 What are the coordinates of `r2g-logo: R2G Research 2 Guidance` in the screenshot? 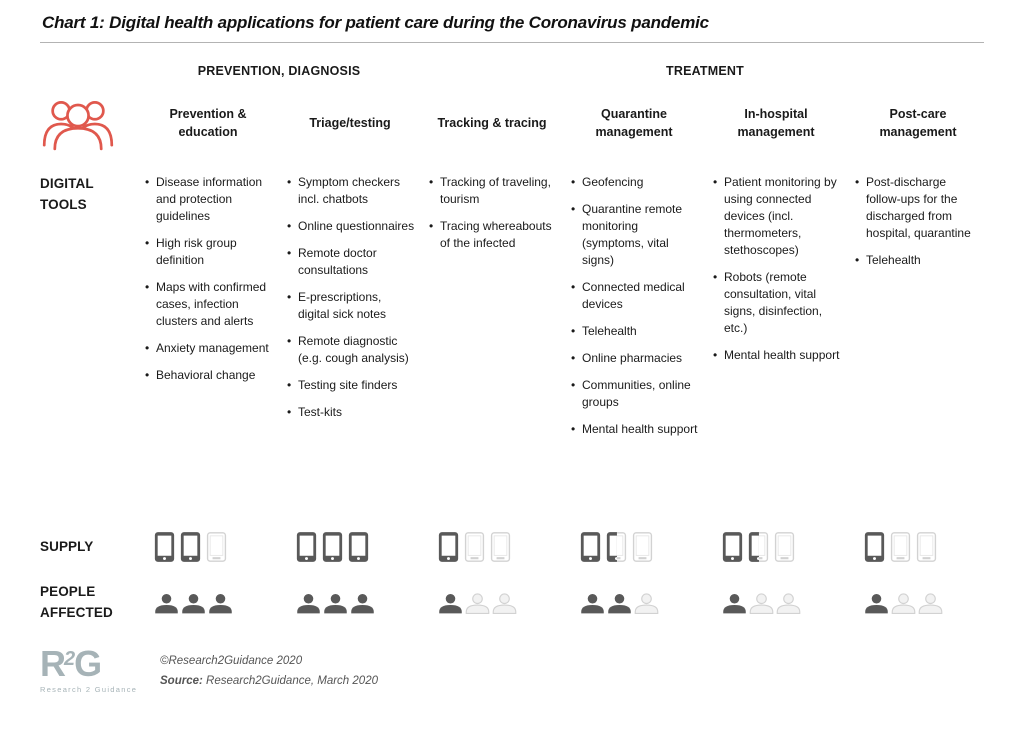 It's located at (94, 669).